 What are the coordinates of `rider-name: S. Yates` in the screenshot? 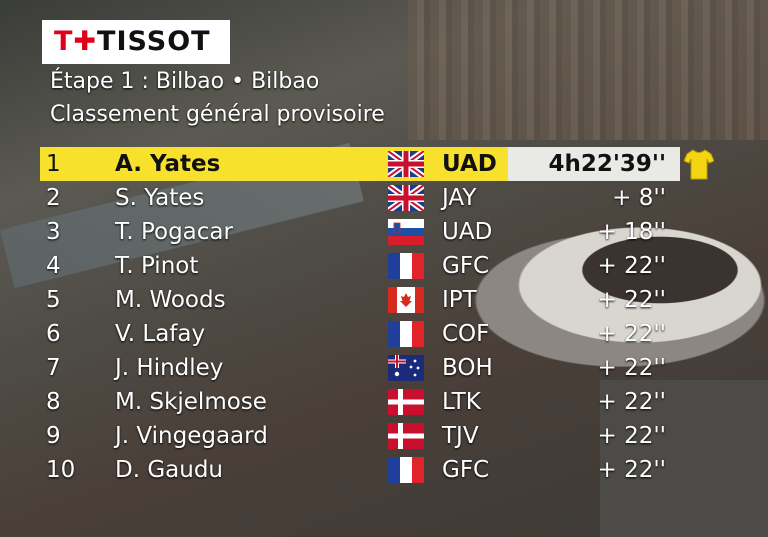 It's located at (160, 198).